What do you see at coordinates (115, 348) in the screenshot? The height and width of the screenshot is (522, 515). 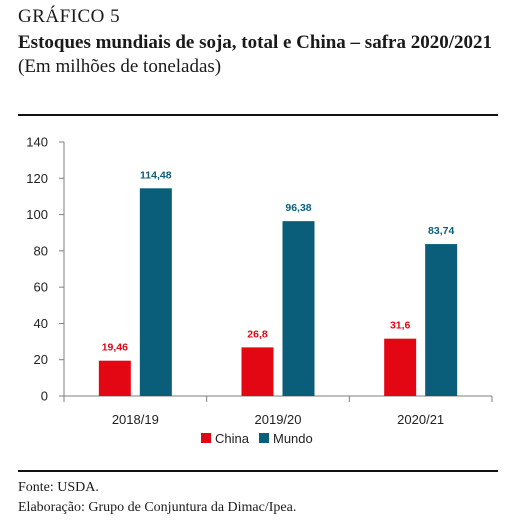 I see `data-label-china: 19,46` at bounding box center [115, 348].